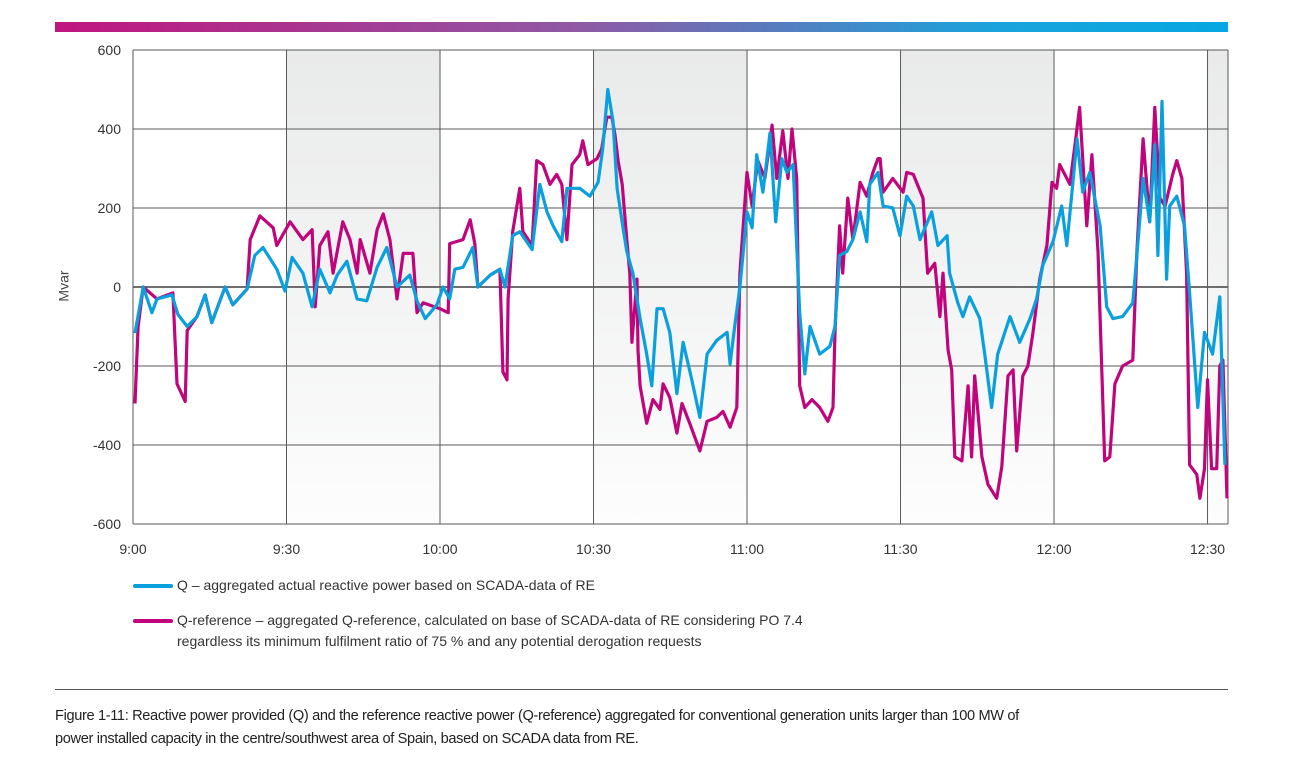 The image size is (1294, 766). I want to click on x-tick-label: 9:00, so click(132, 549).